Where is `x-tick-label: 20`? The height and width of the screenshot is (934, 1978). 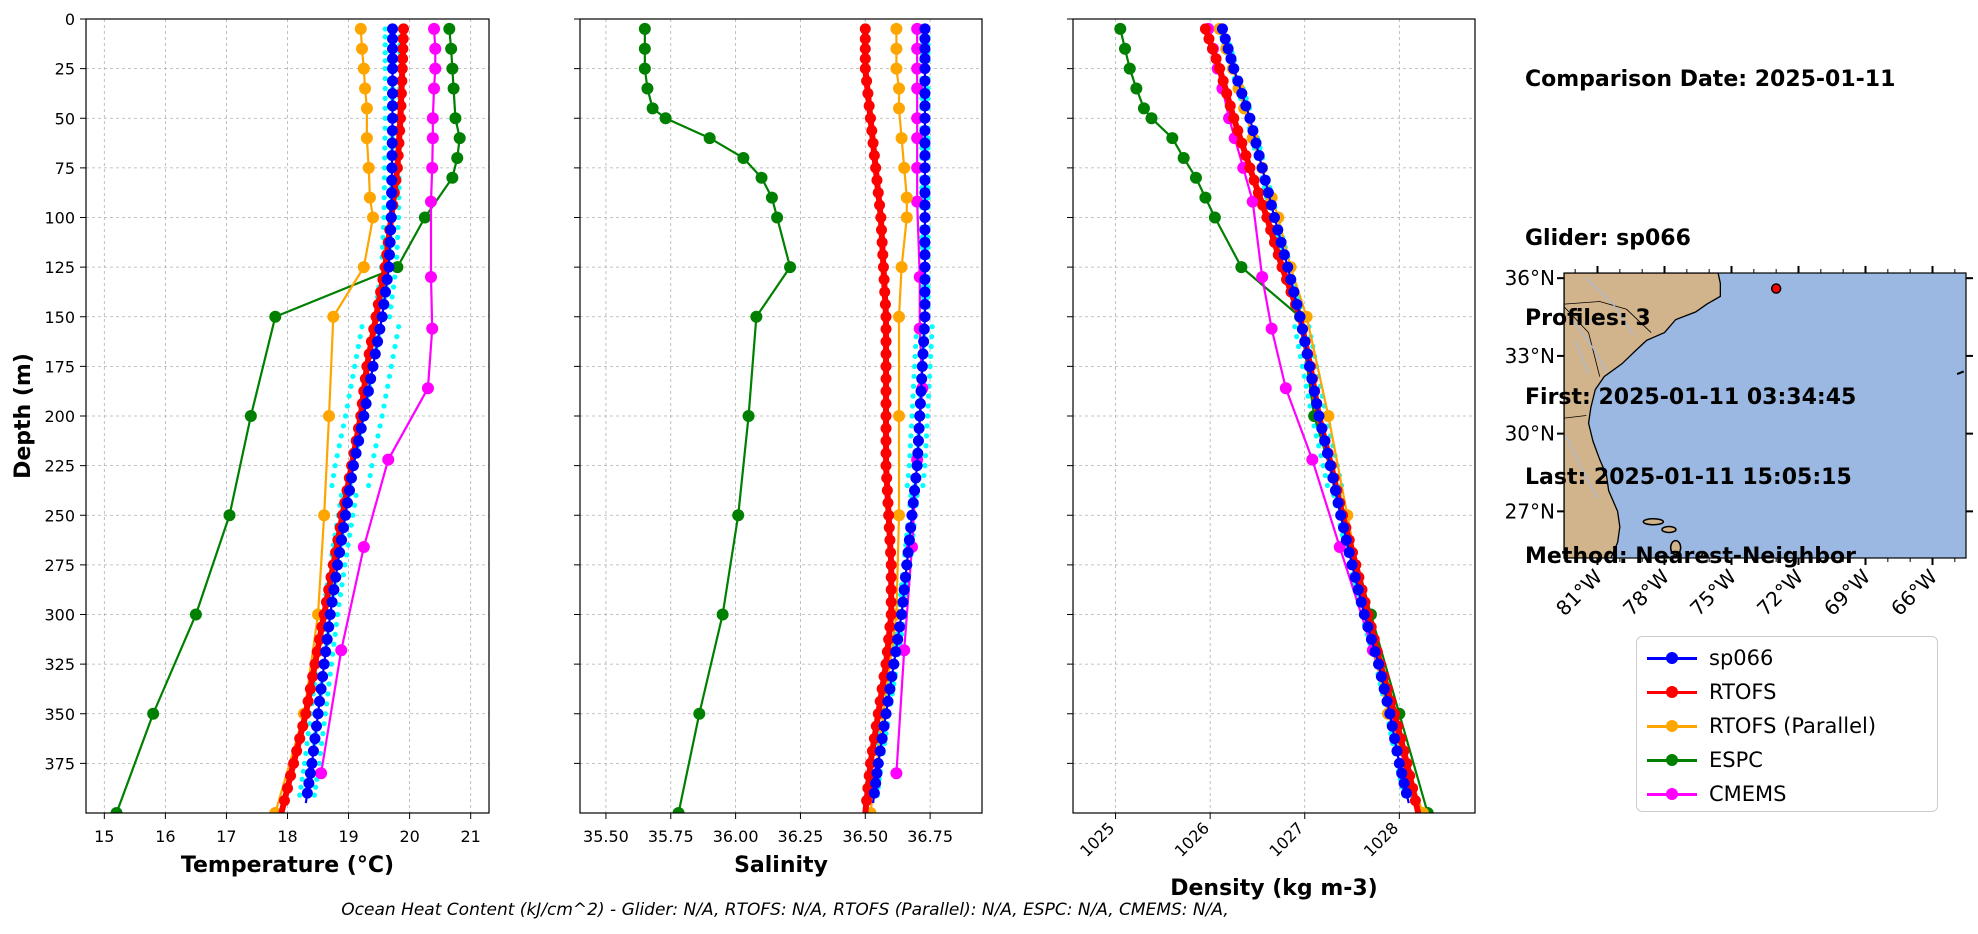 x-tick-label: 20 is located at coordinates (409, 836).